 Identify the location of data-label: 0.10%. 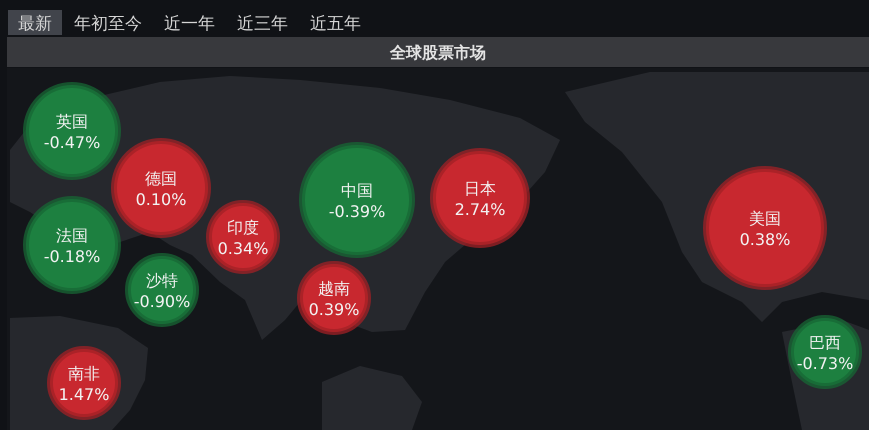
(161, 199).